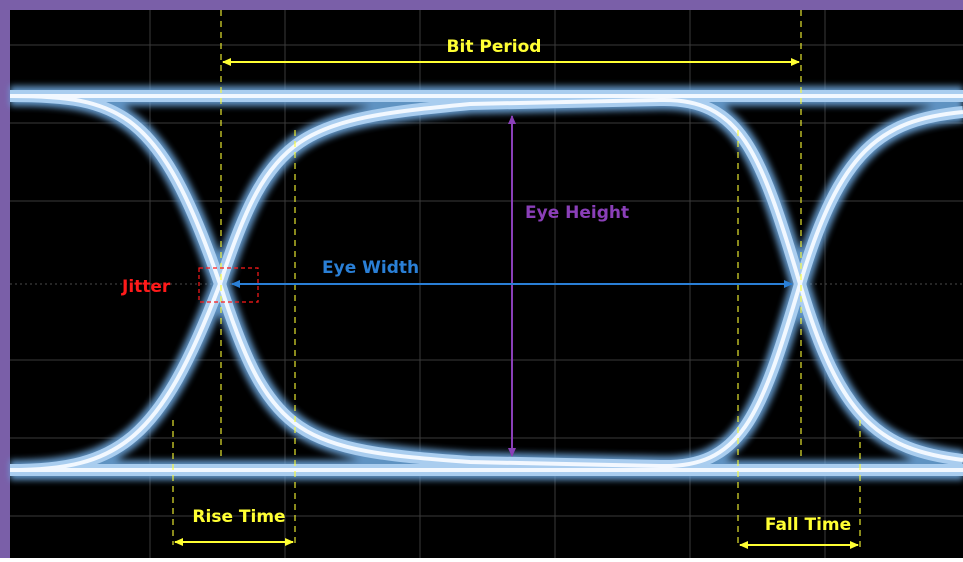 The width and height of the screenshot is (963, 562). What do you see at coordinates (577, 213) in the screenshot?
I see `eye-height-label: Eye Height` at bounding box center [577, 213].